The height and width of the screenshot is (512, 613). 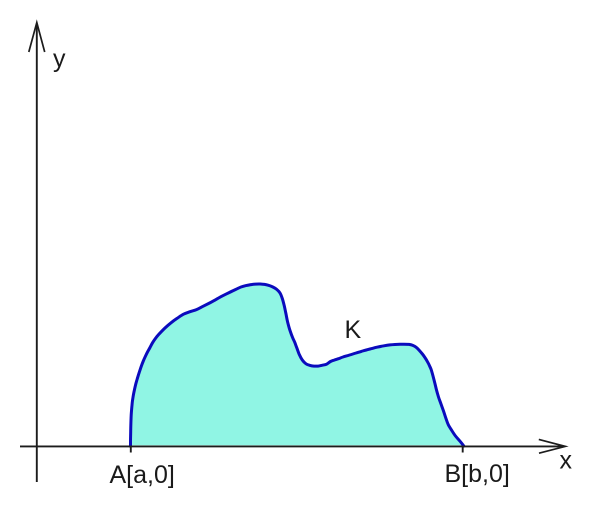 What do you see at coordinates (142, 475) in the screenshot?
I see `svg-text: A[a,0]` at bounding box center [142, 475].